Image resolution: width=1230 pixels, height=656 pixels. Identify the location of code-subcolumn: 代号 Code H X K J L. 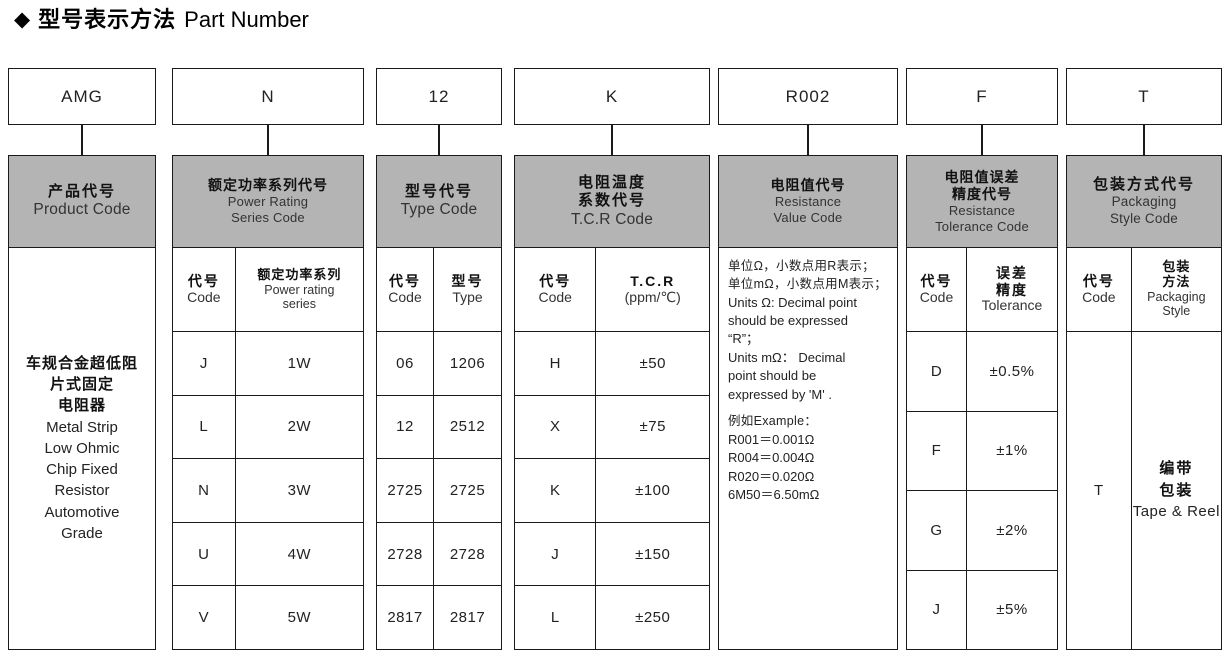
(556, 448).